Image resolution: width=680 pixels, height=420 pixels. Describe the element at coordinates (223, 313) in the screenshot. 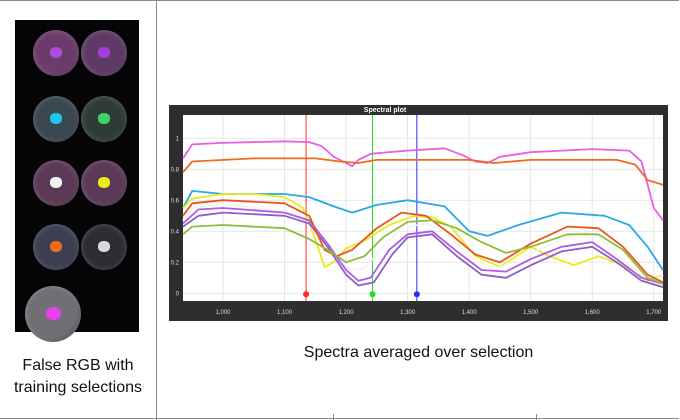

I see `x-tick-label: 1,000` at that location.